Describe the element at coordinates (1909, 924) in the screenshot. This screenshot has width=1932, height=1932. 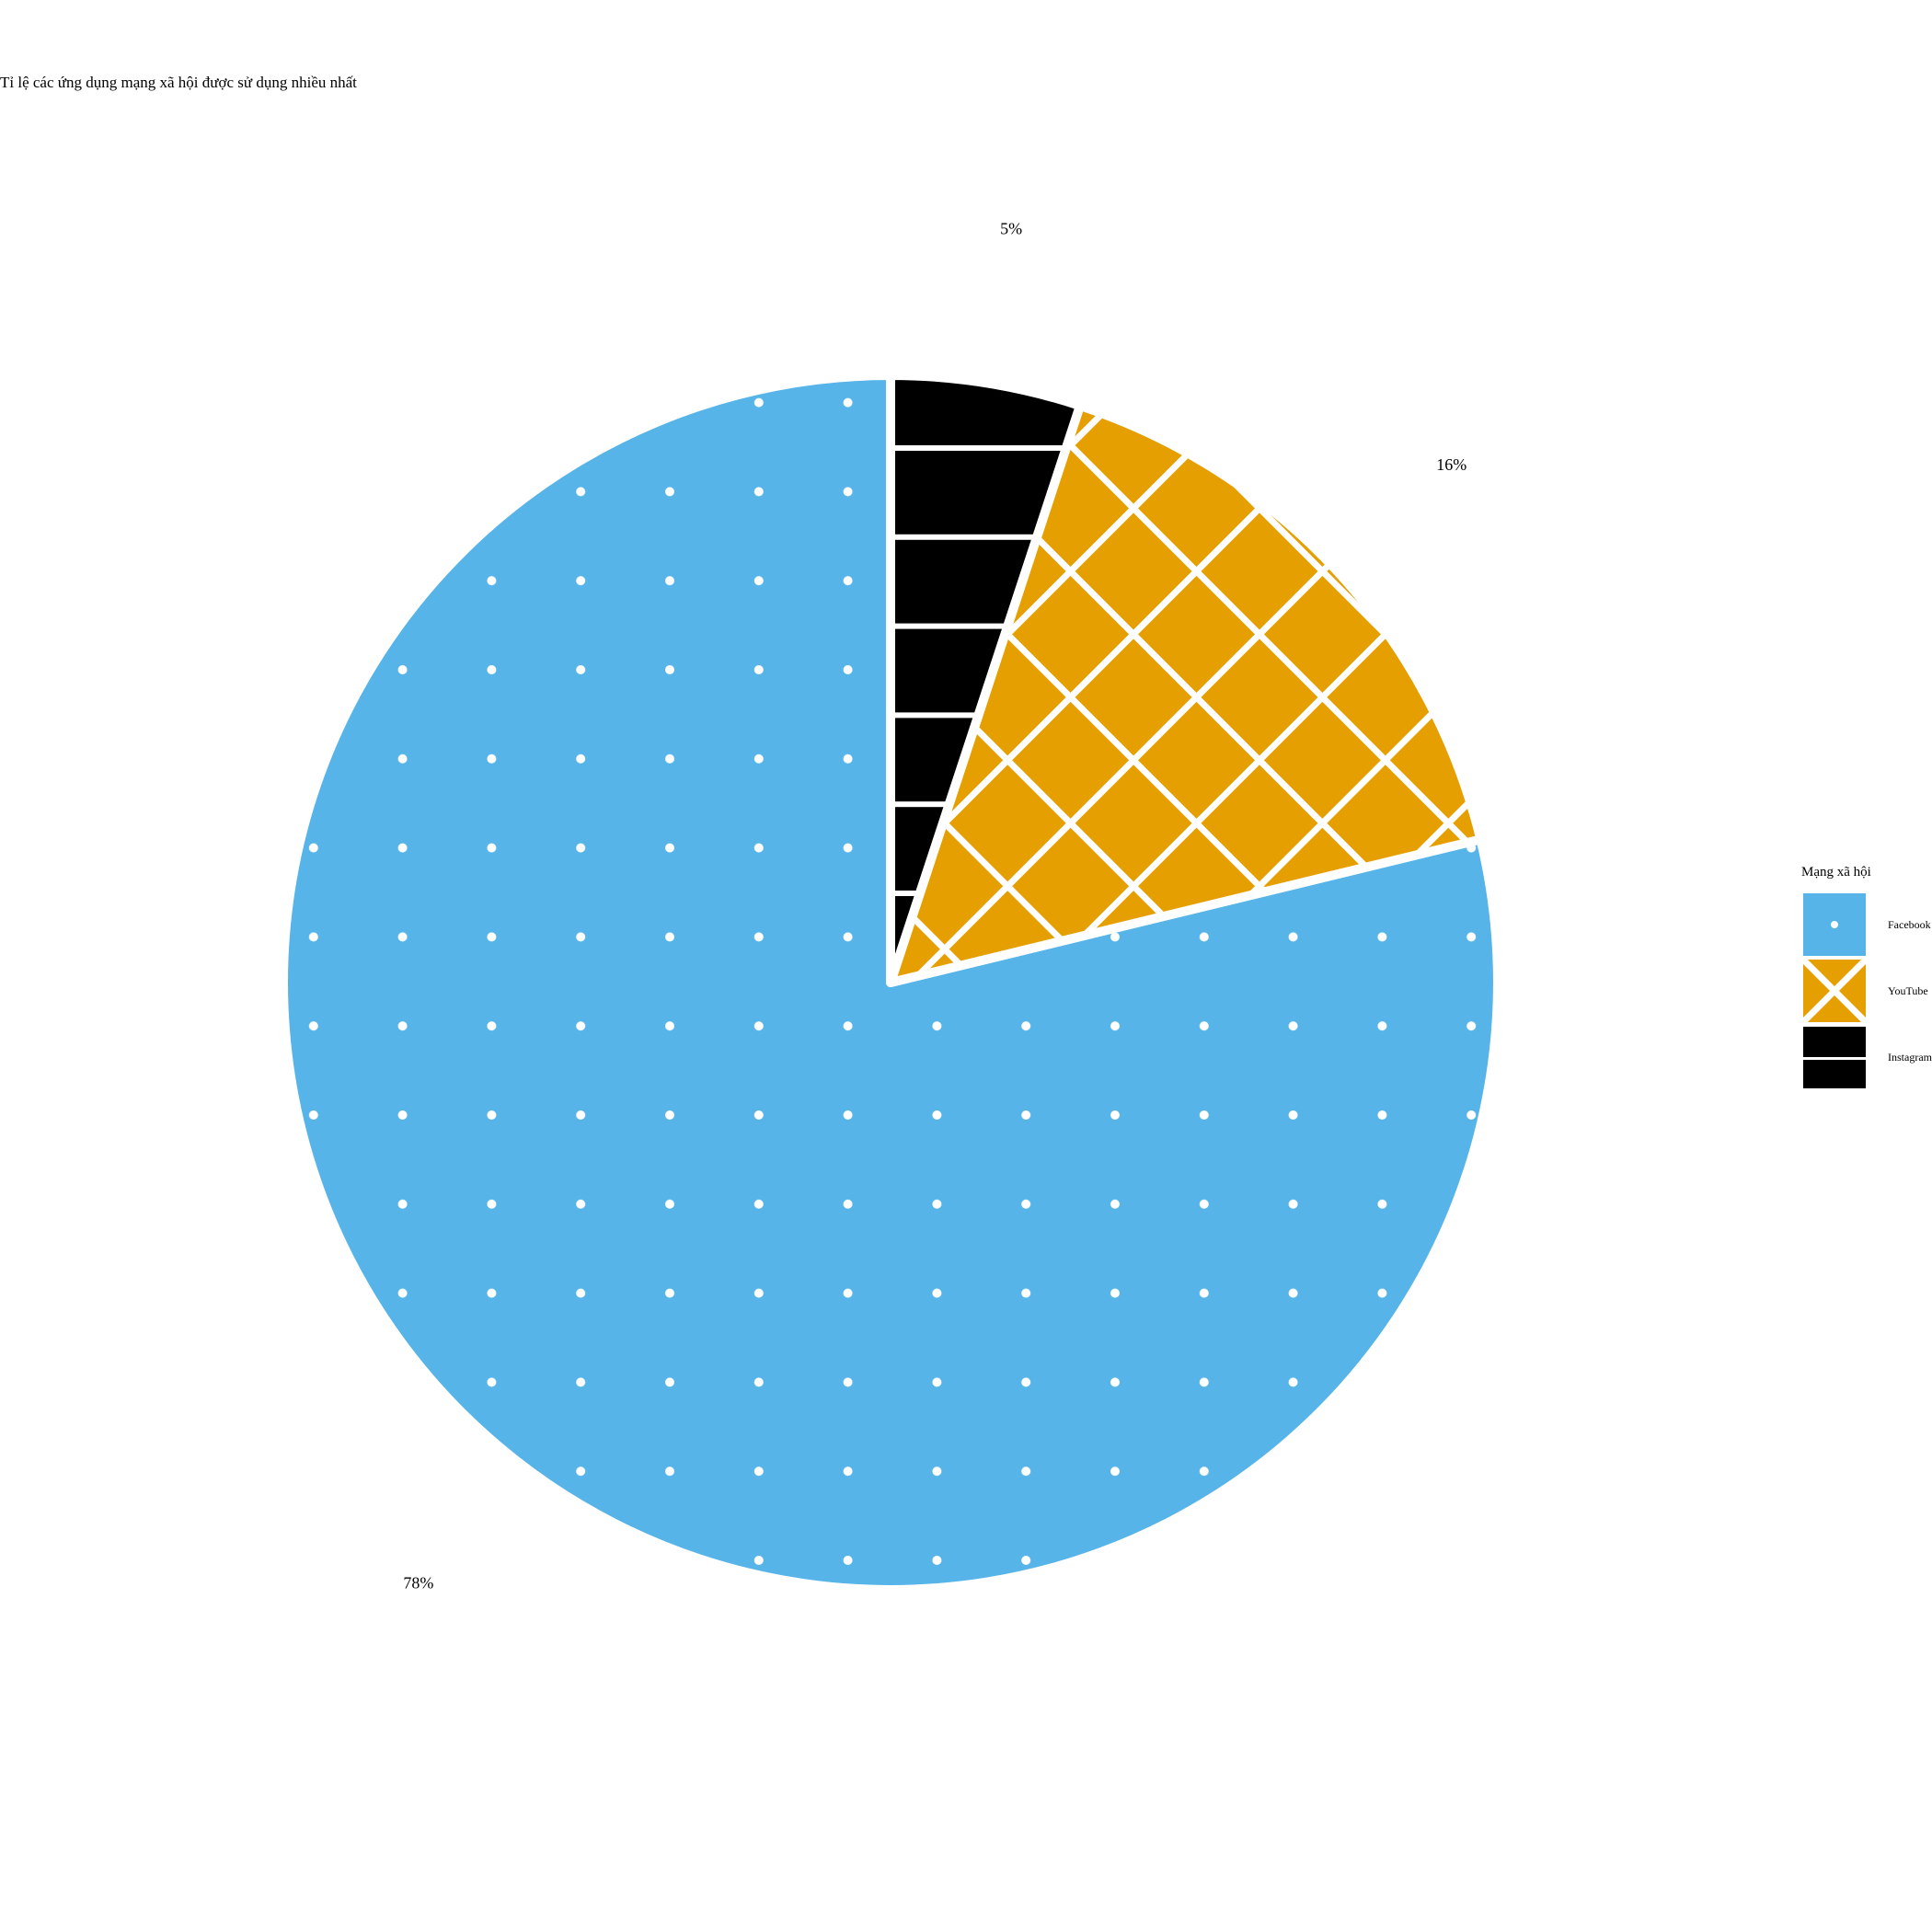
I see `legend-label-facebook: Facebook` at that location.